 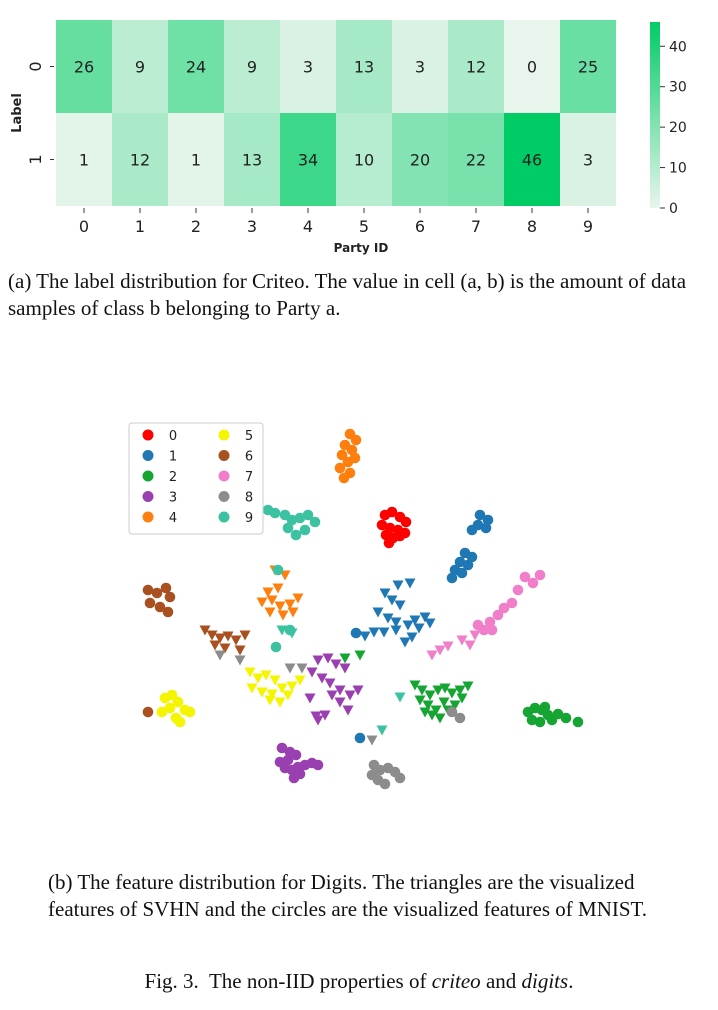 I want to click on heatmap-cell-label: 13, so click(x=364, y=67).